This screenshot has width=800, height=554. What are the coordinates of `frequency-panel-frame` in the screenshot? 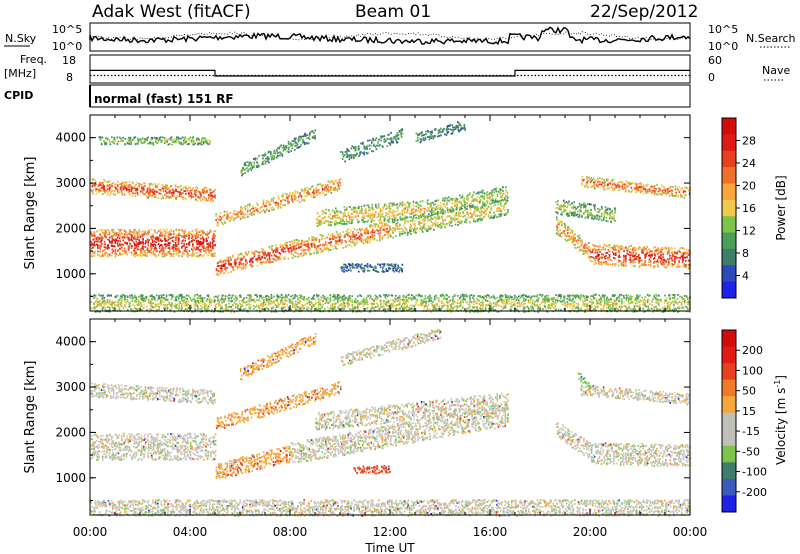 It's located at (390, 69).